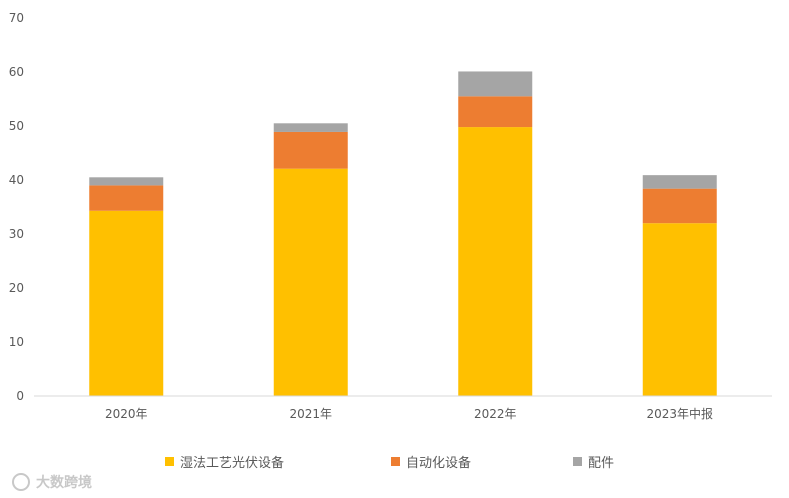  I want to click on x-axis-ticks: 2020年 2021年 2022年 2023年中报, so click(409, 413).